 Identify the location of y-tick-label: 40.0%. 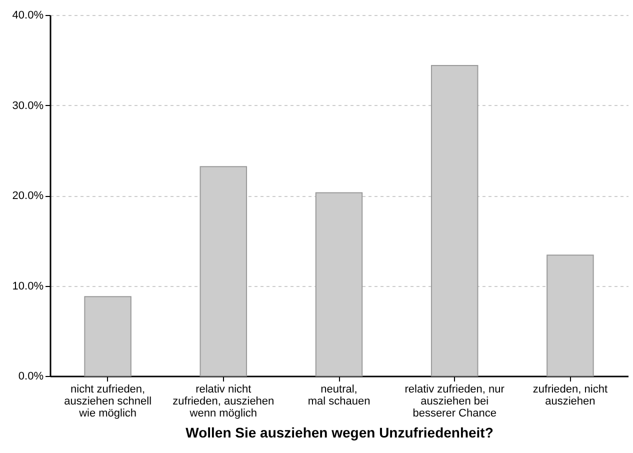
(28, 16).